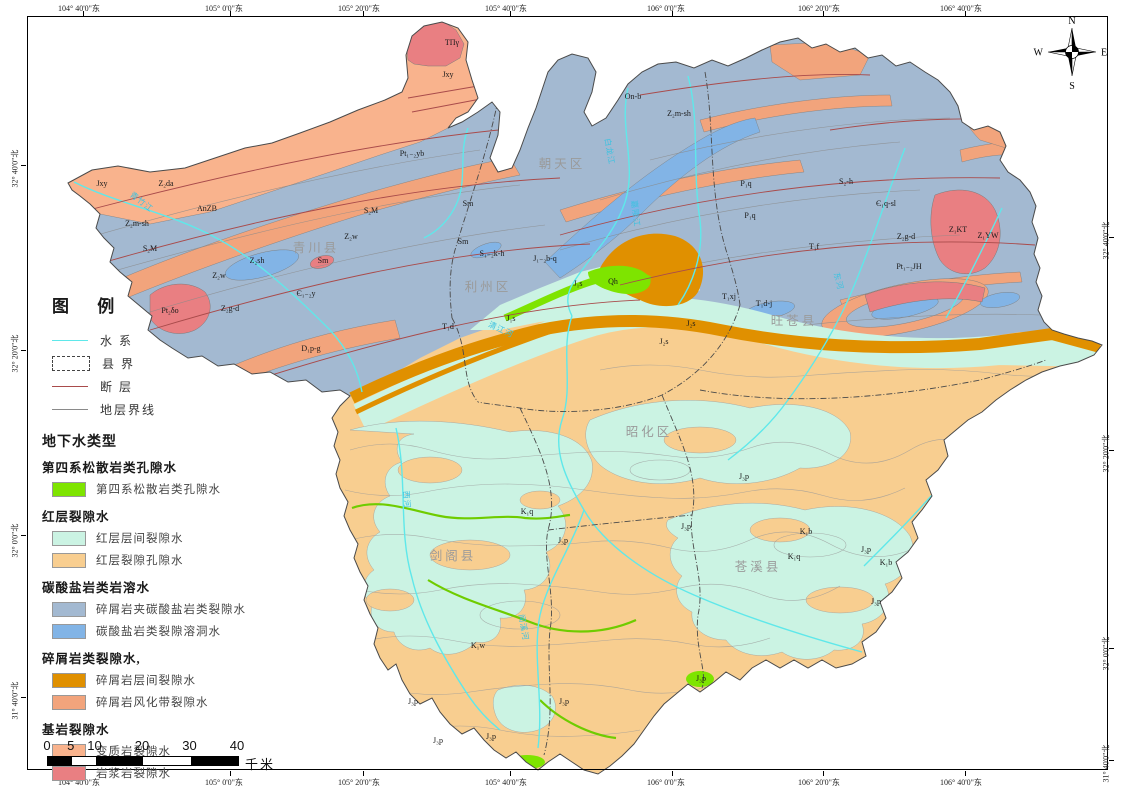  I want to click on longitude-label: 104° 40'0"东, so click(79, 8).